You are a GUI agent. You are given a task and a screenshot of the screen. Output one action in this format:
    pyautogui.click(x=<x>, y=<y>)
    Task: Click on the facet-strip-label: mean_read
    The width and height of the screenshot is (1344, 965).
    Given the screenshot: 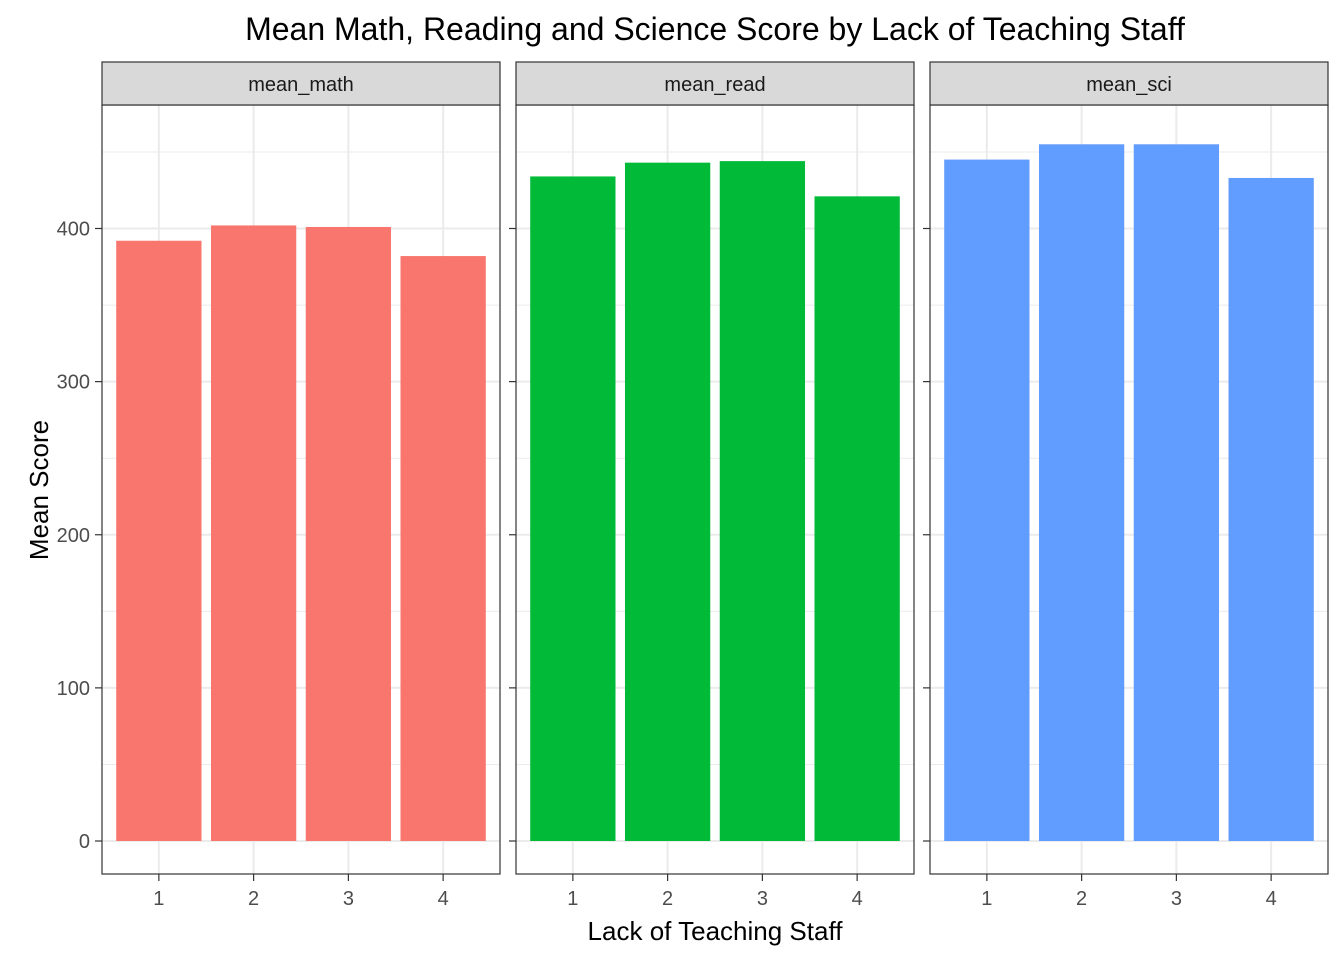 What is the action you would take?
    pyautogui.click(x=714, y=85)
    